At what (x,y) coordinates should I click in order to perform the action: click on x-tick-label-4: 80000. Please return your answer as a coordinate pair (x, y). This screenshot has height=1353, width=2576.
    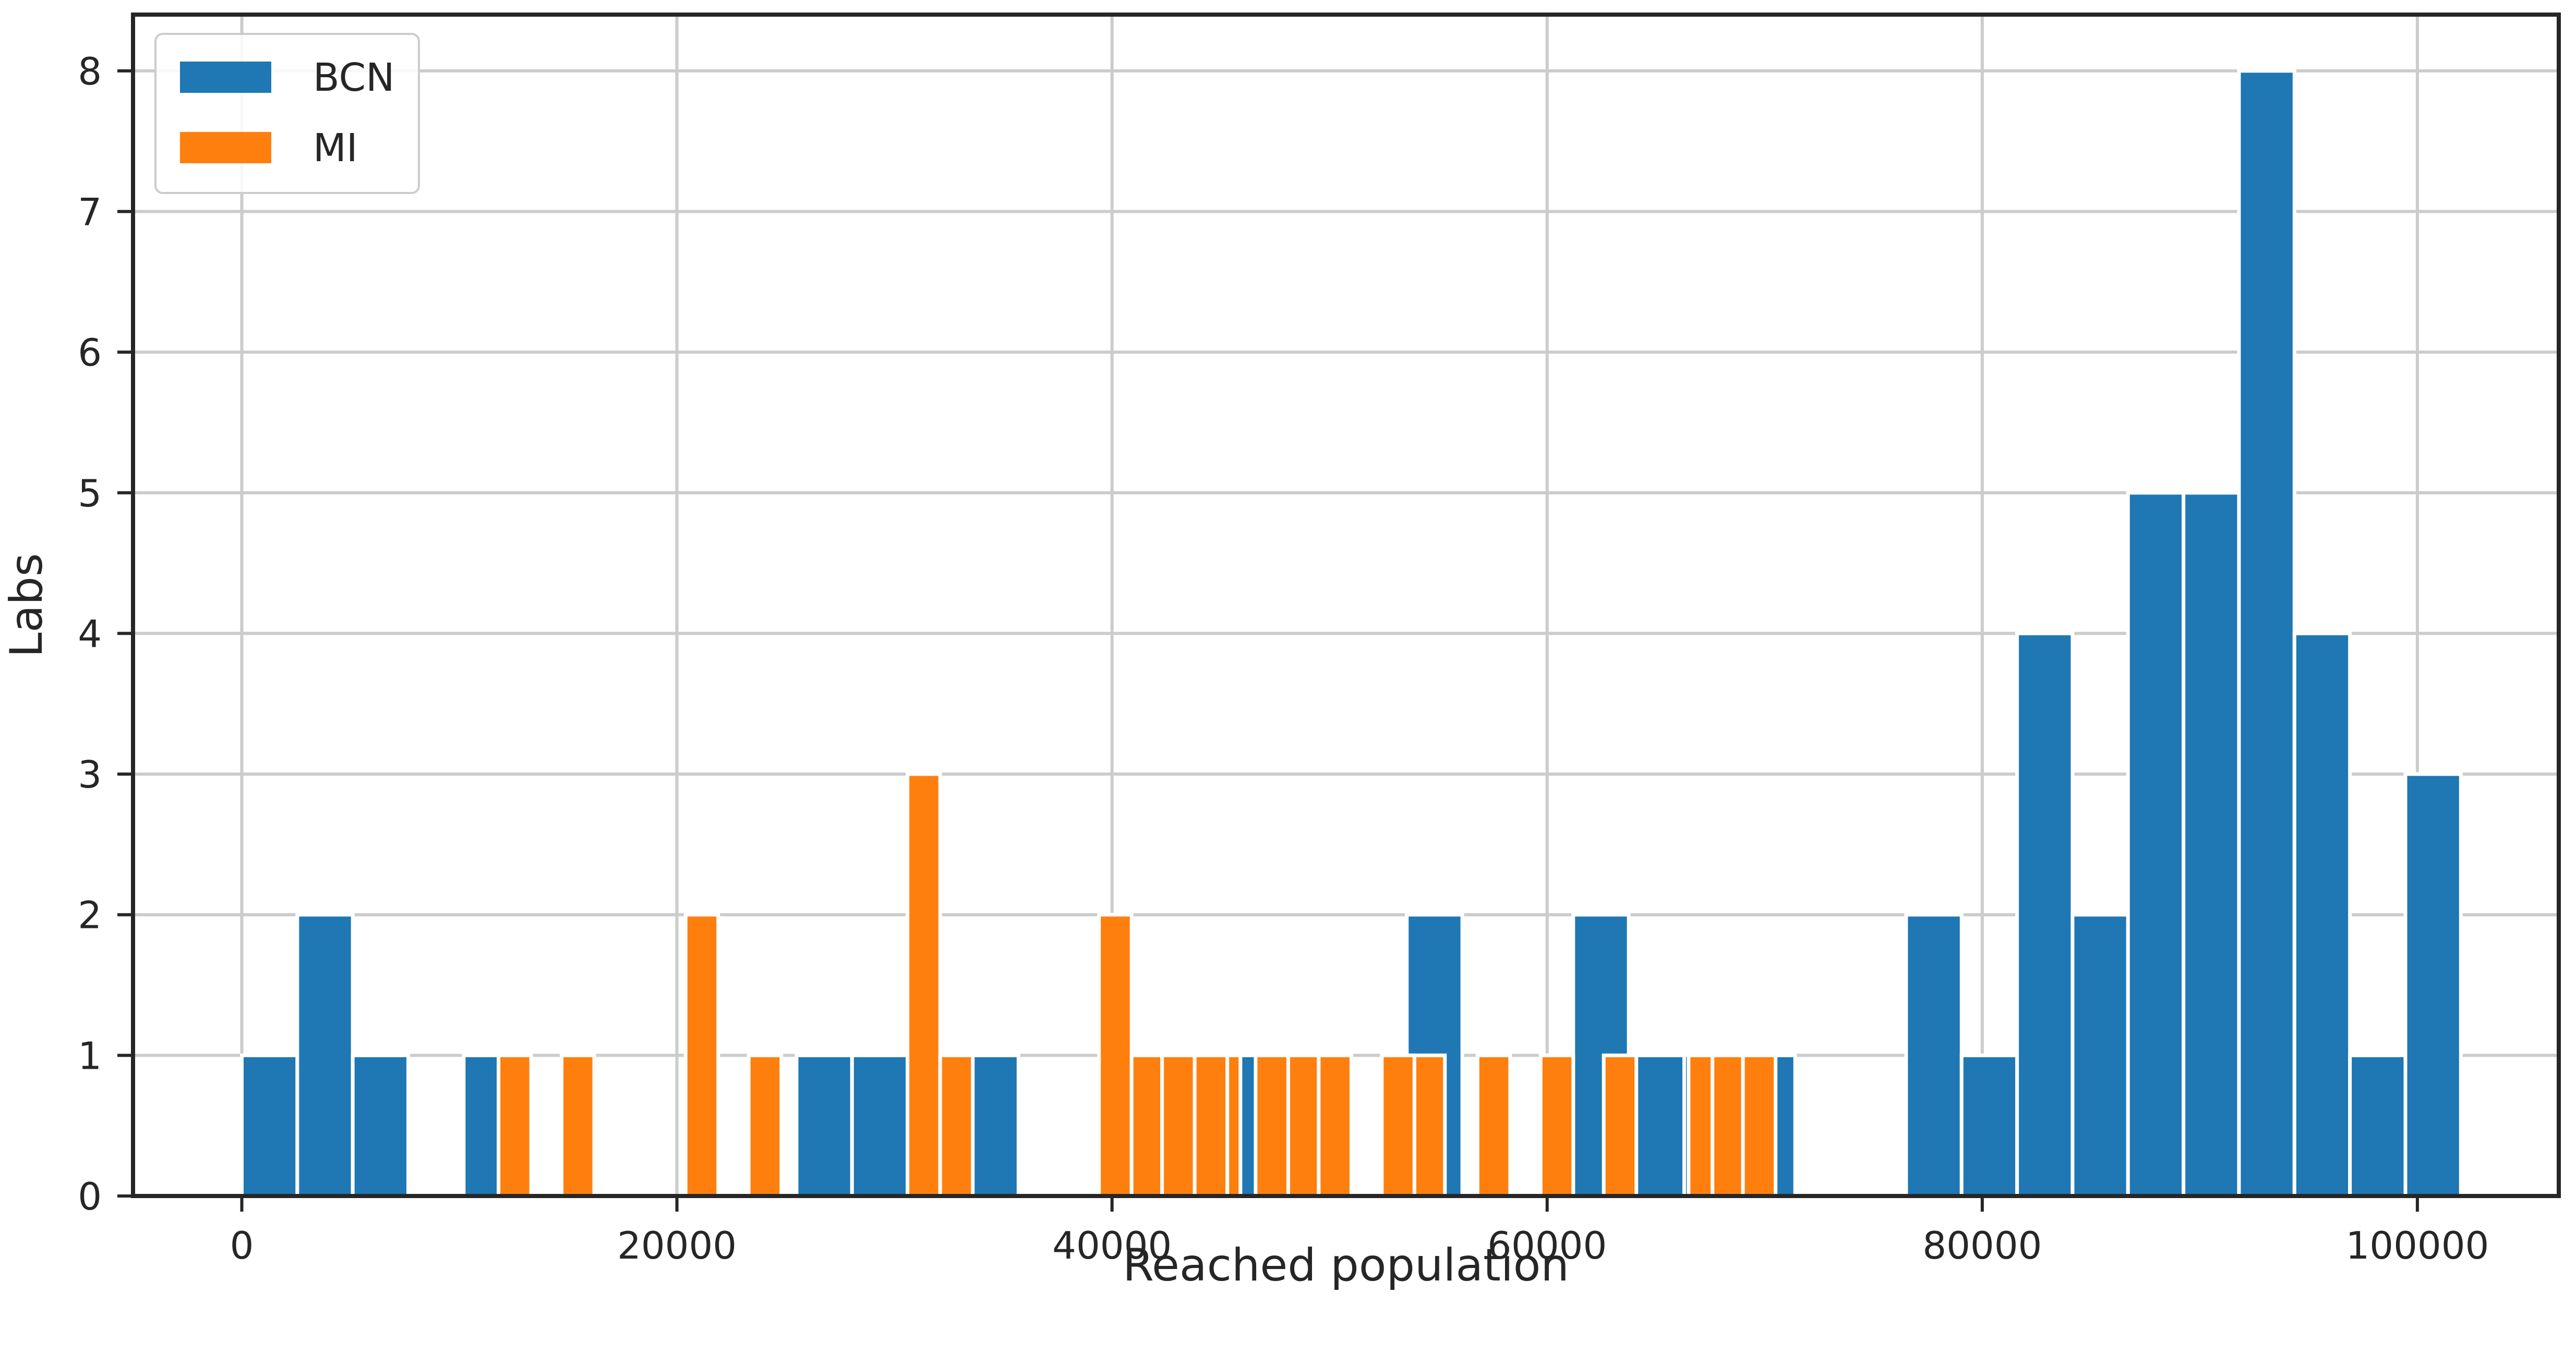
    Looking at the image, I should click on (1982, 1245).